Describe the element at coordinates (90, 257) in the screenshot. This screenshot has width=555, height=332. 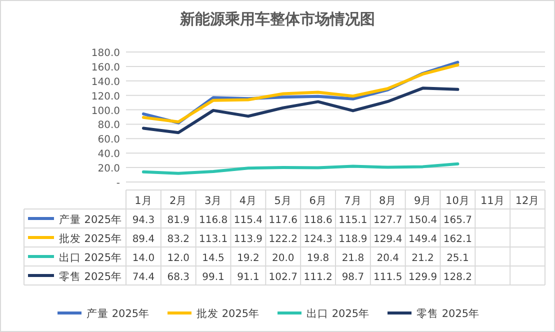
I see `legend-label: 出口 2025年` at that location.